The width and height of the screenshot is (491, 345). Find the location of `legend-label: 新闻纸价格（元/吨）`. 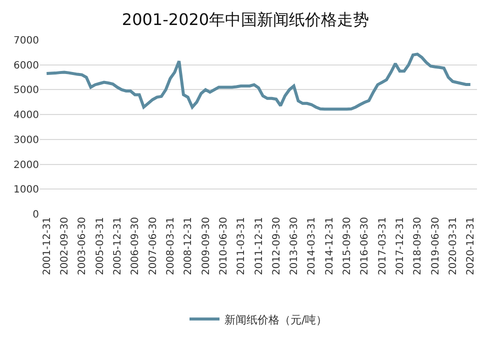

legend-label: 新闻纸价格（元/吨） is located at coordinates (276, 319).